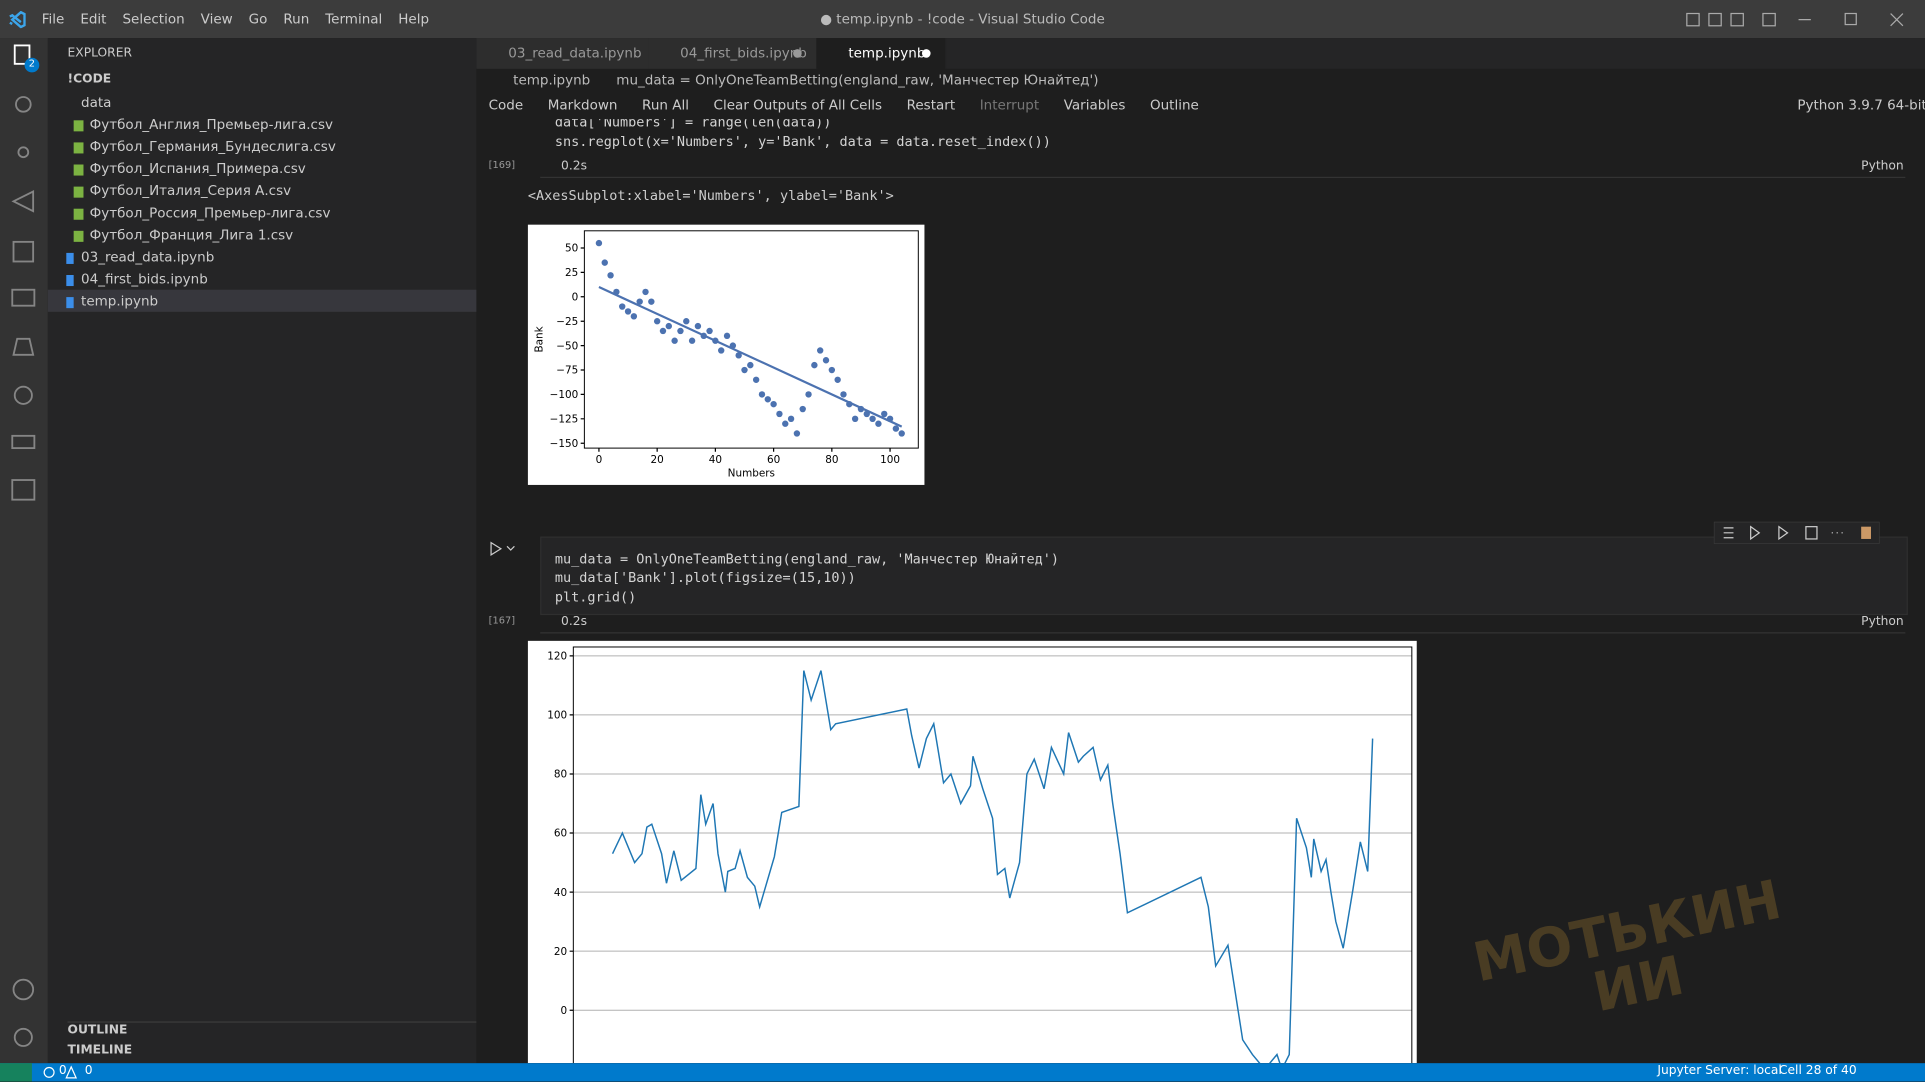 This screenshot has width=1925, height=1082. Describe the element at coordinates (190, 190) in the screenshot. I see `file-item: Футбол_Италия_Серия А.csv` at that location.